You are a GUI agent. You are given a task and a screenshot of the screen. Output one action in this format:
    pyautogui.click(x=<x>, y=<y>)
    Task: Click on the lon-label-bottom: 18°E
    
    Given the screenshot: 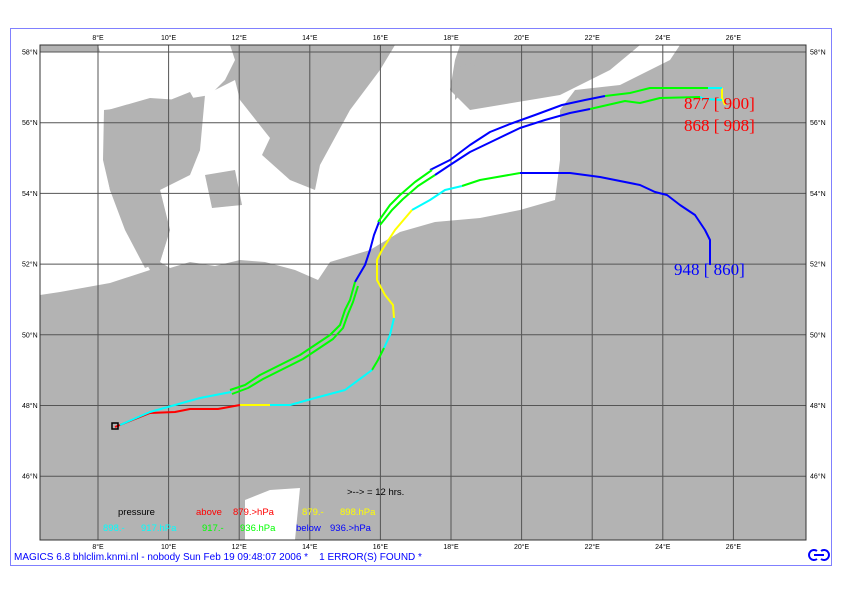 What is the action you would take?
    pyautogui.click(x=451, y=547)
    